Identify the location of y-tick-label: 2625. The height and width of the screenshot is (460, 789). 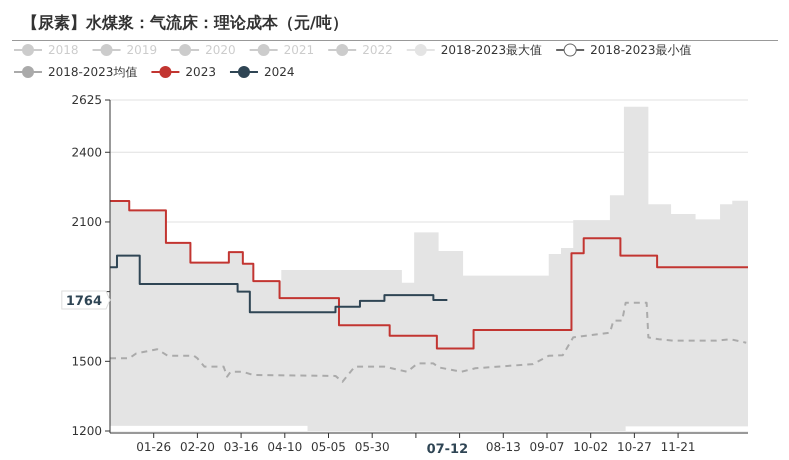
(86, 100).